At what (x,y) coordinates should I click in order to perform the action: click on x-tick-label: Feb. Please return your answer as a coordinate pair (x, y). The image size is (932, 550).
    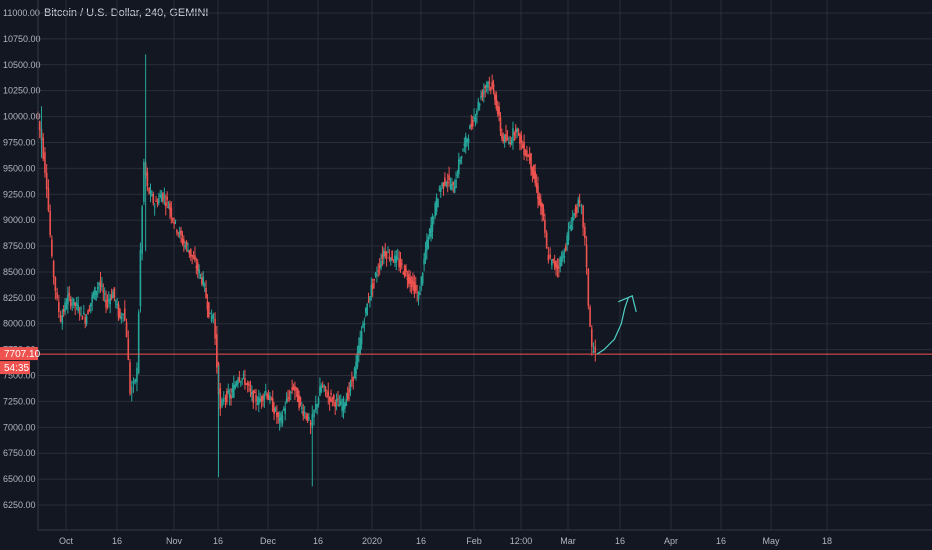
    Looking at the image, I should click on (474, 541).